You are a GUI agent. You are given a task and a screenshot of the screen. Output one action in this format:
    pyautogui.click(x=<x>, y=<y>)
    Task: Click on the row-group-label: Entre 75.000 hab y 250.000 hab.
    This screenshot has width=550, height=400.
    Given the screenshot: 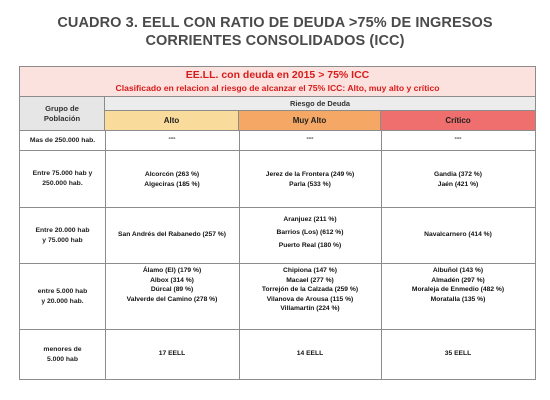 What is the action you would take?
    pyautogui.click(x=62, y=179)
    